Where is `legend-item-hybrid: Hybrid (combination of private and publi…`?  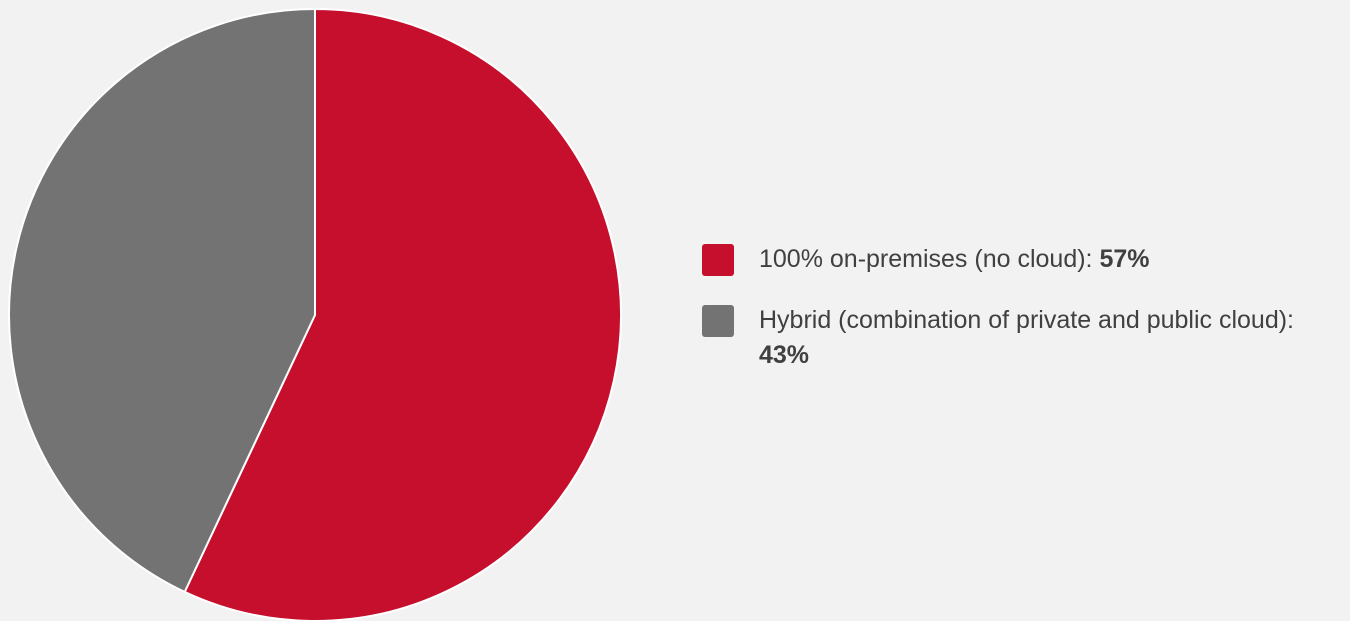
legend-item-hybrid: Hybrid (combination of private and publi… is located at coordinates (1022, 338).